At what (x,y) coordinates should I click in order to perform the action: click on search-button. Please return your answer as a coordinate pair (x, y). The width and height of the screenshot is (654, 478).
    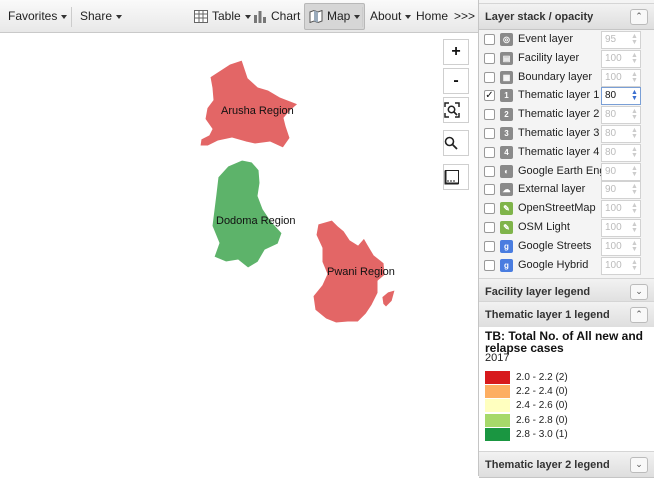
    Looking at the image, I should click on (456, 143).